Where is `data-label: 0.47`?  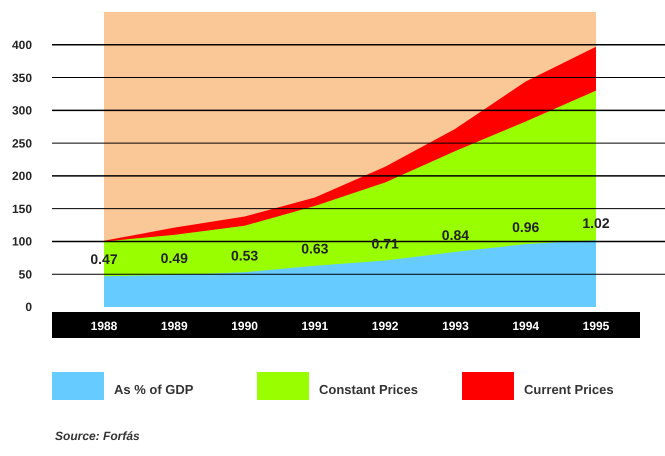
data-label: 0.47 is located at coordinates (104, 259).